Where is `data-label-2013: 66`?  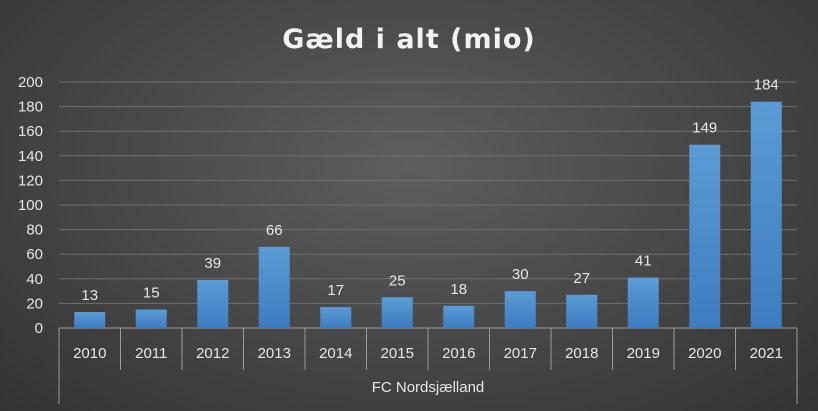 data-label-2013: 66 is located at coordinates (274, 230).